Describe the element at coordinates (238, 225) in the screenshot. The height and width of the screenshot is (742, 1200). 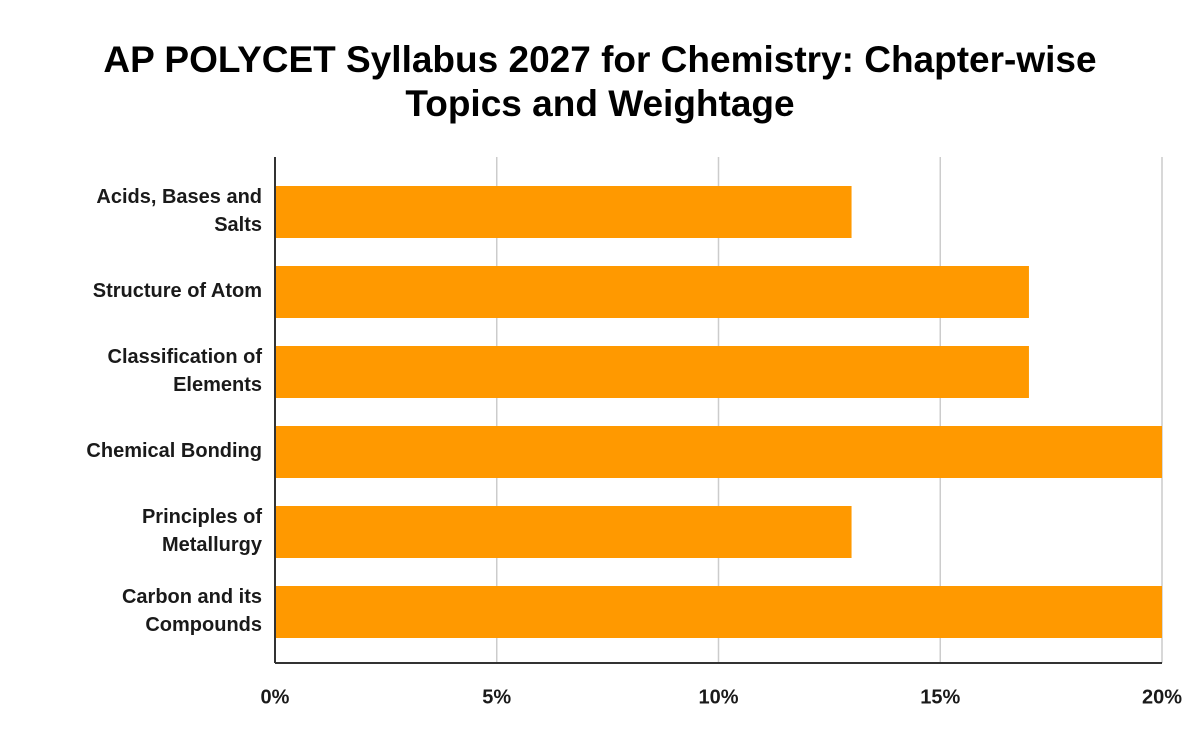
I see `y-category-label-0-line-1: Salts` at that location.